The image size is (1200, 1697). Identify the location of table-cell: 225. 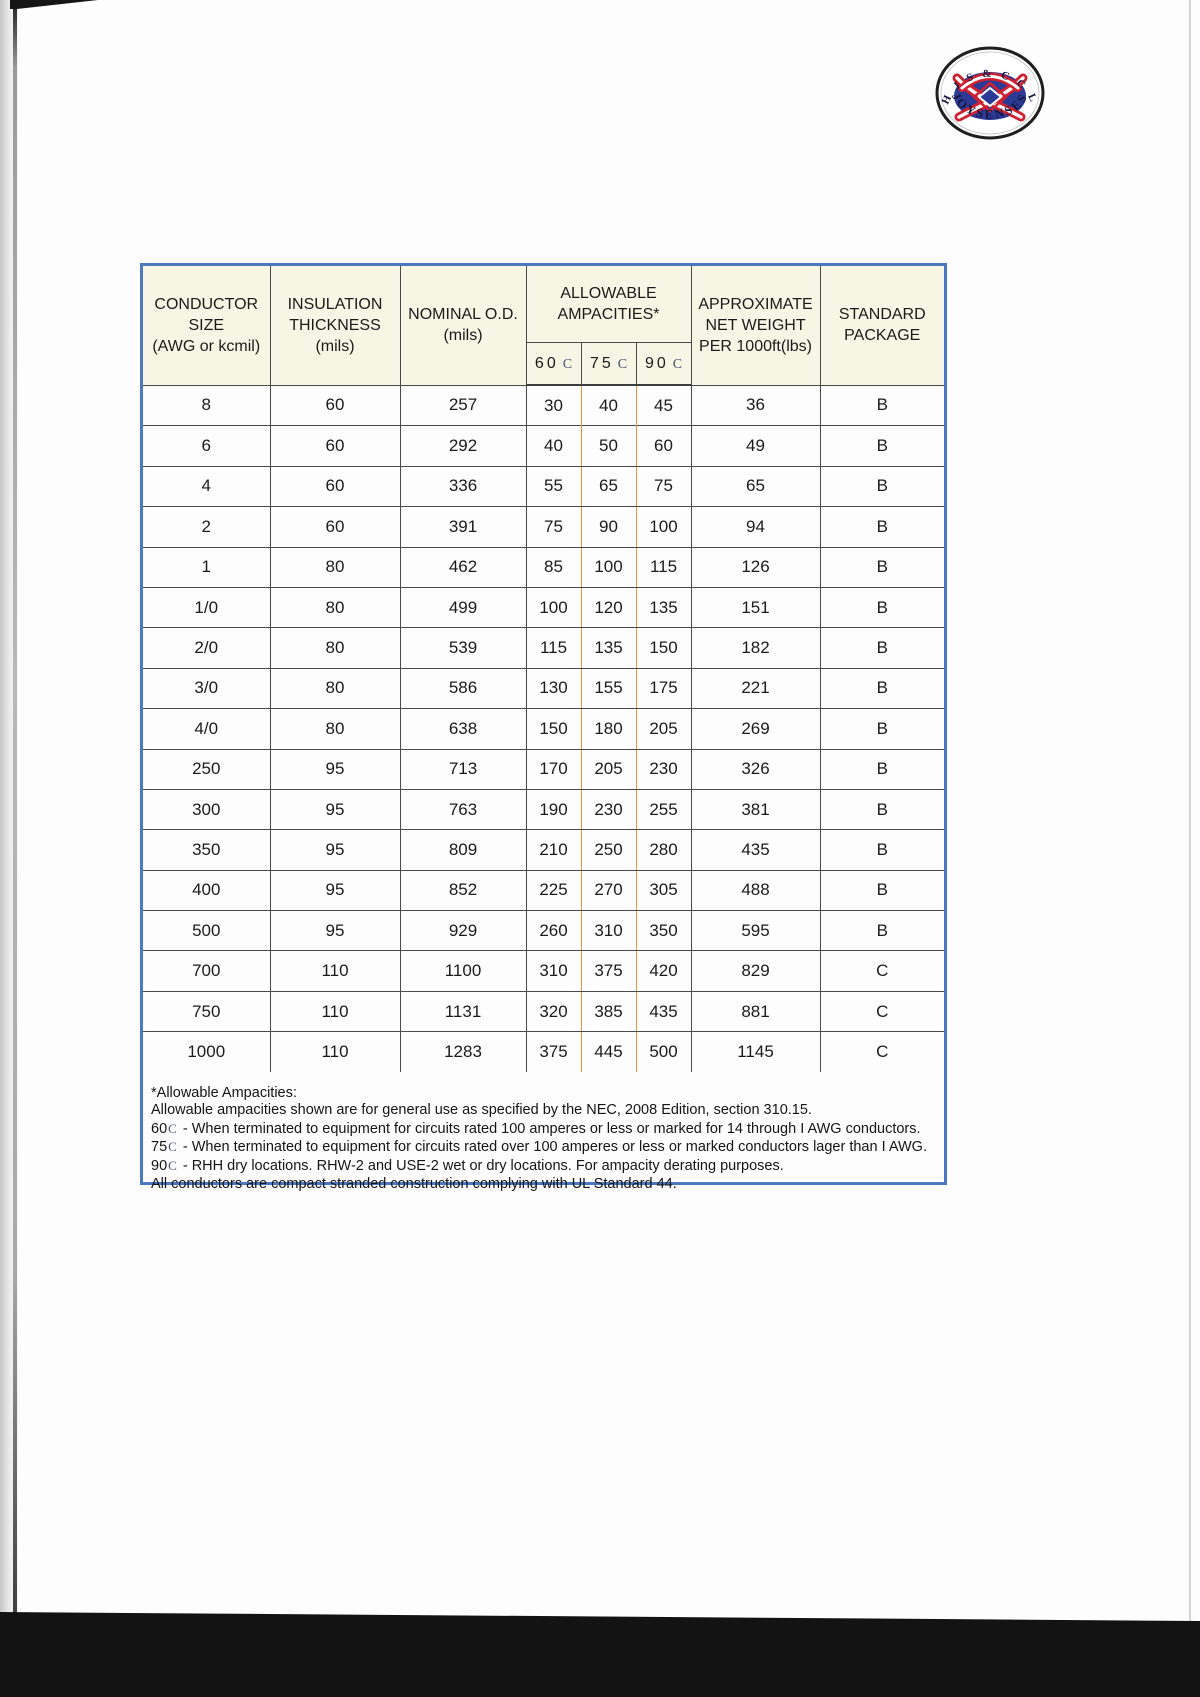
(553, 890).